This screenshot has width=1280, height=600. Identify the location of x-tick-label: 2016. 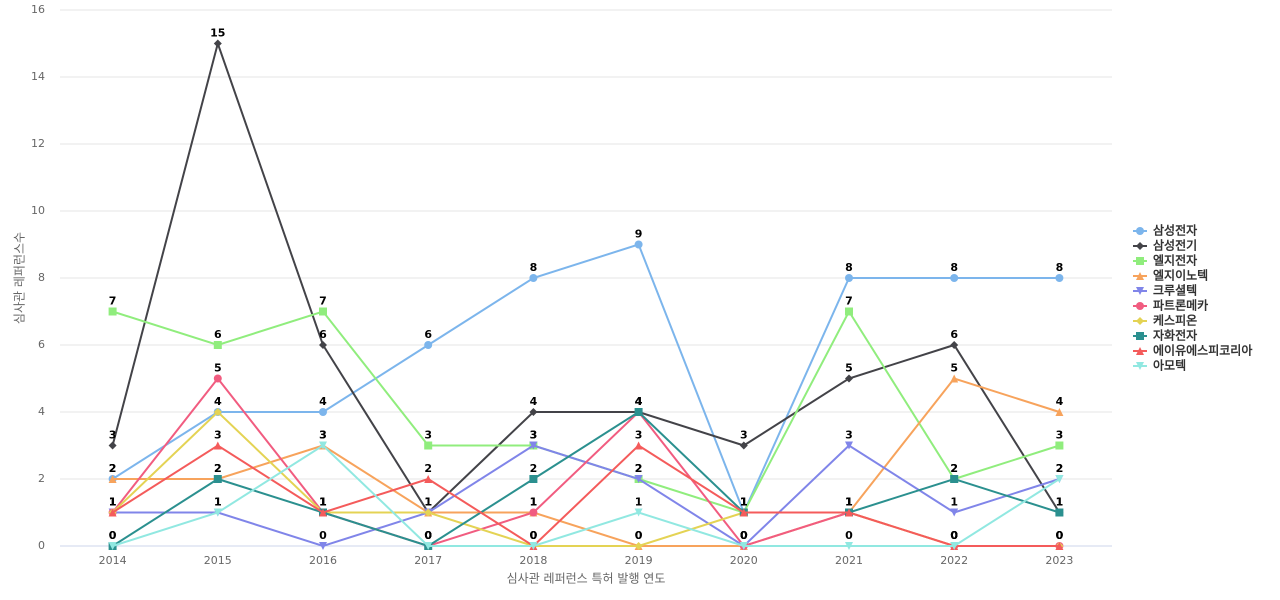
(323, 560).